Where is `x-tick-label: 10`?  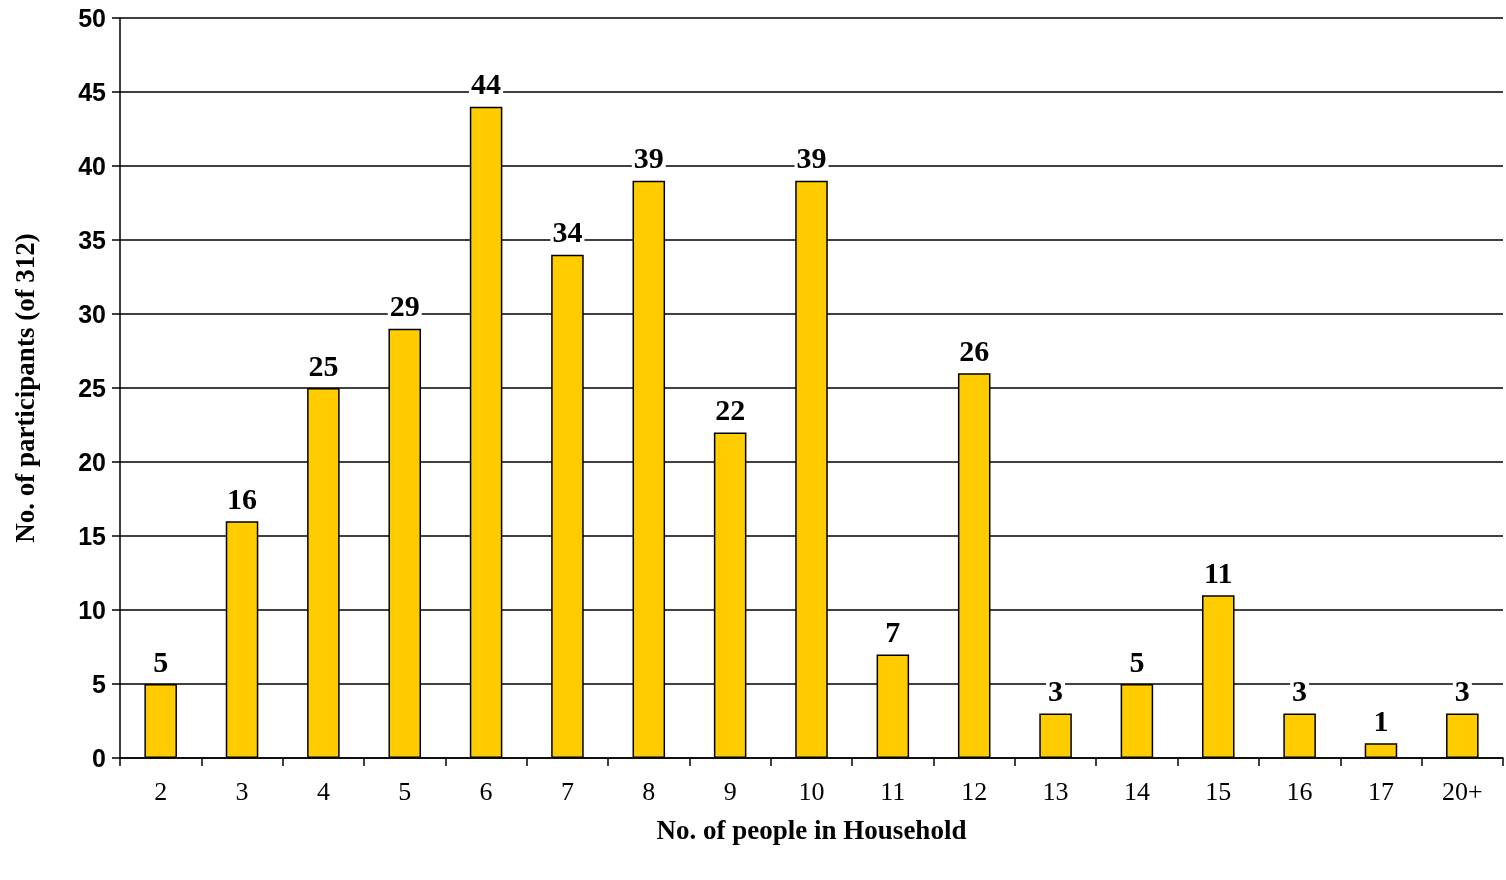
x-tick-label: 10 is located at coordinates (811, 791).